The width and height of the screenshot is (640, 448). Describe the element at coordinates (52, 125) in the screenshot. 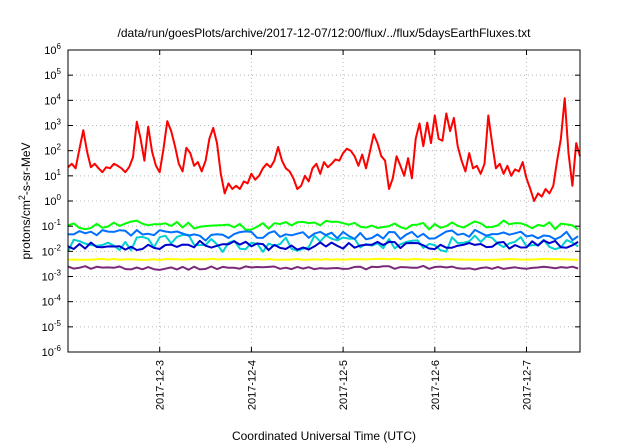

I see `y-tick-label: 10³` at that location.